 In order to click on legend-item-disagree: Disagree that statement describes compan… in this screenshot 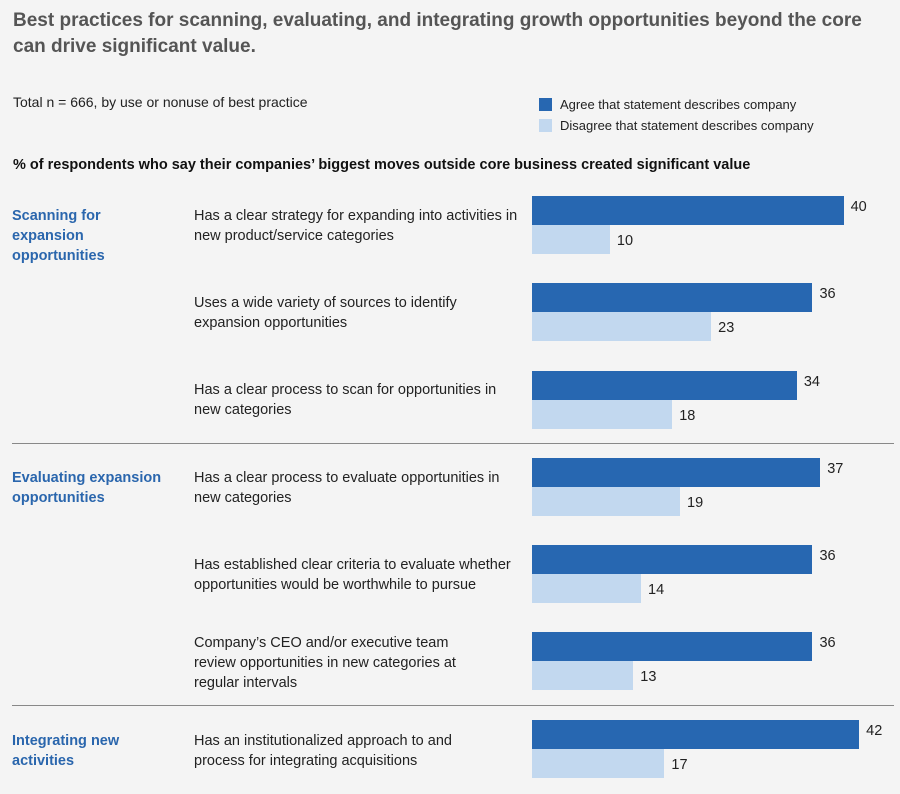, I will do `click(676, 125)`.